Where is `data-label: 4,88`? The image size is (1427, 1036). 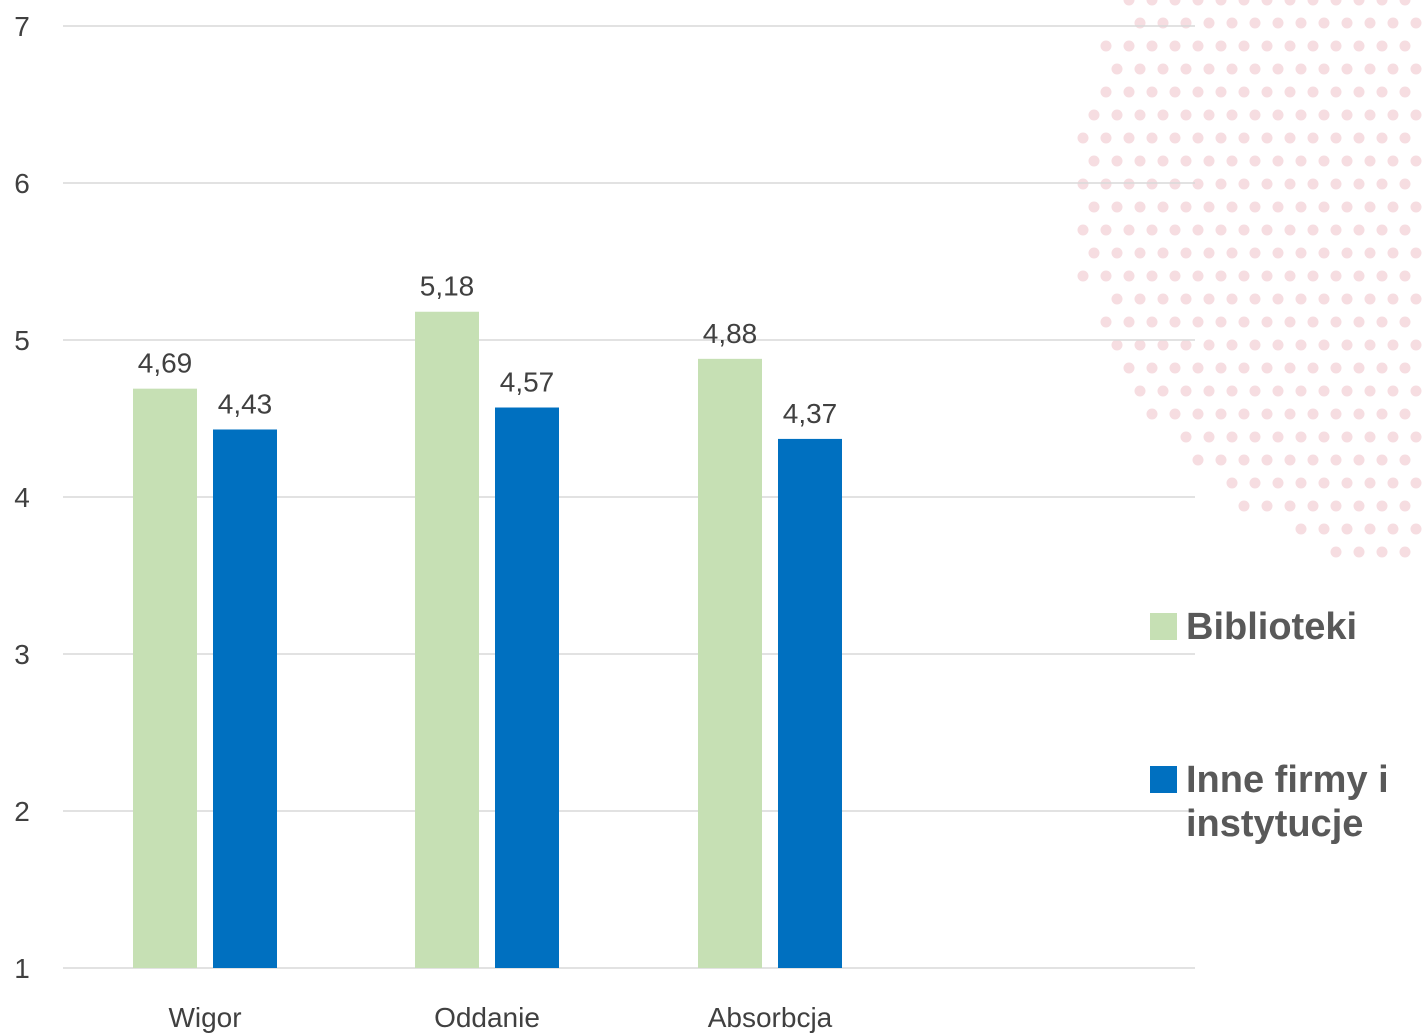 data-label: 4,88 is located at coordinates (730, 333).